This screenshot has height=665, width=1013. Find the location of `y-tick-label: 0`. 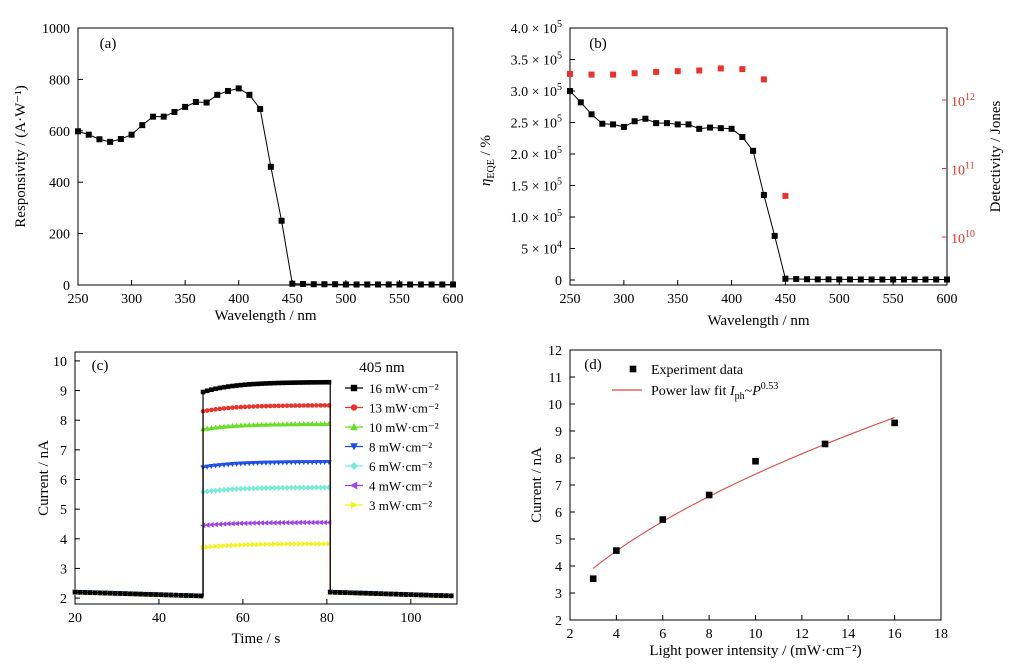

y-tick-label: 0 is located at coordinates (558, 281).